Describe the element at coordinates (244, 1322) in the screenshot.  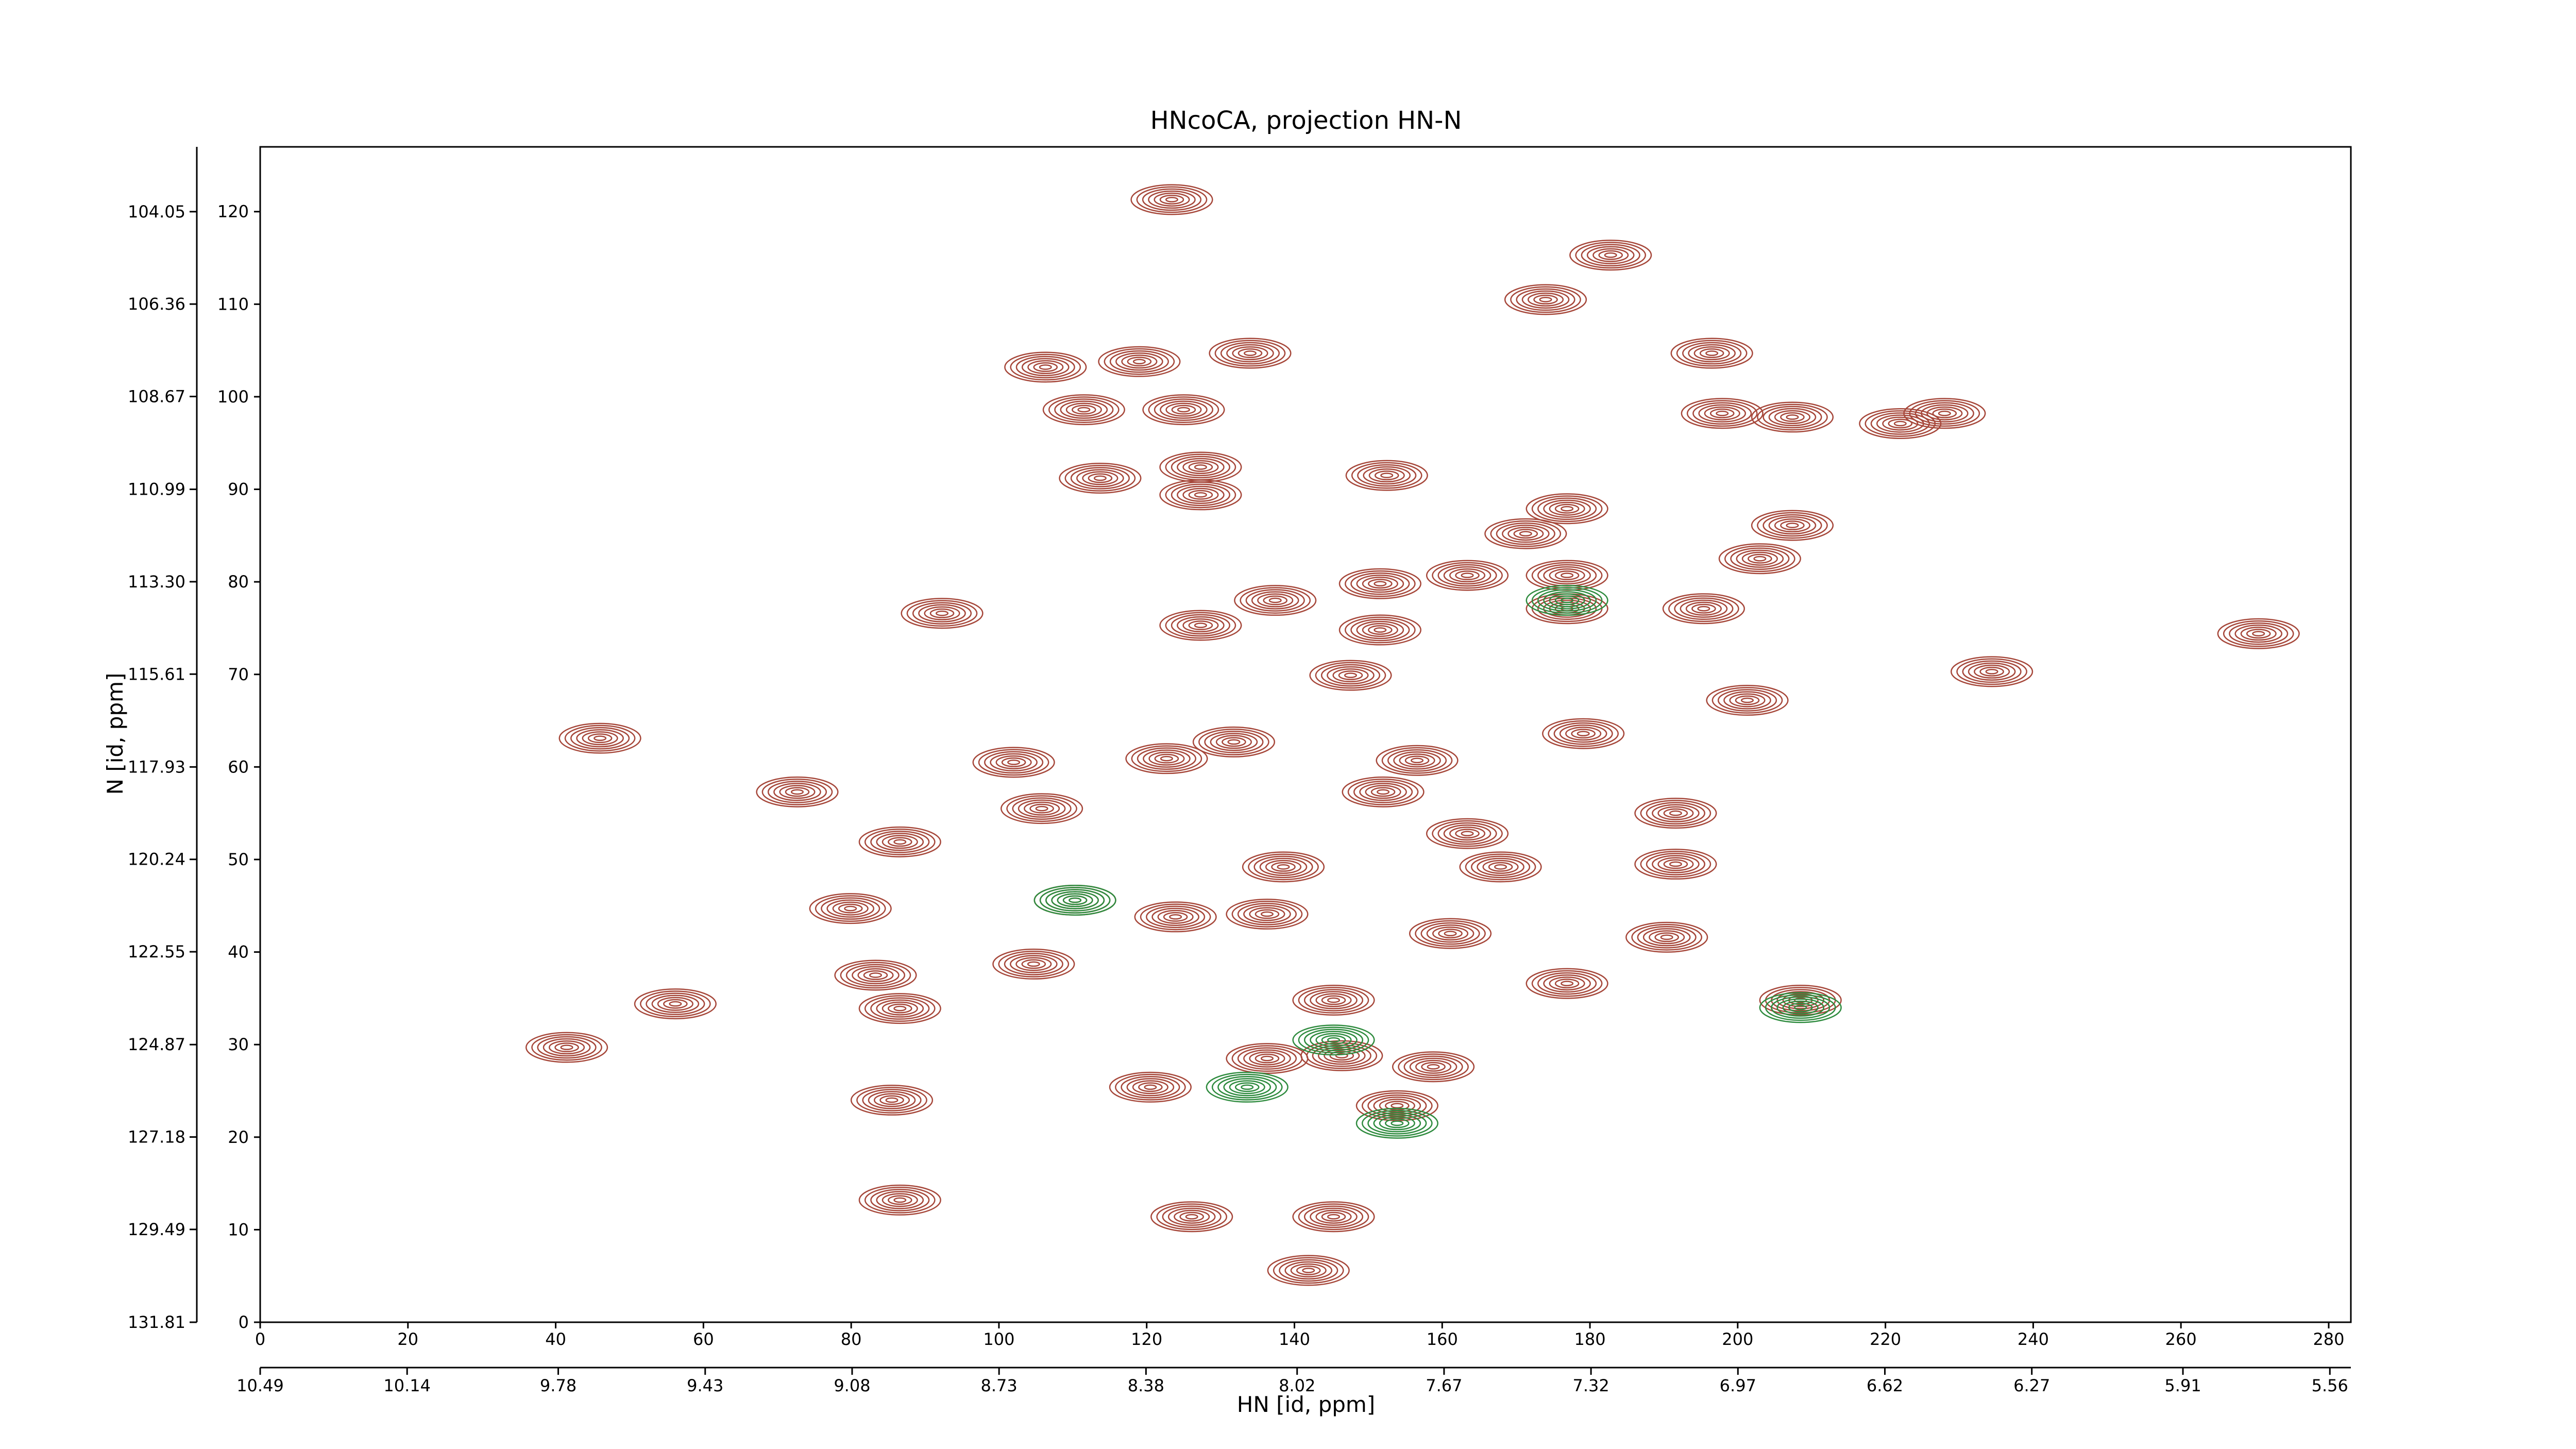
I see `y-tick-label: 0` at that location.